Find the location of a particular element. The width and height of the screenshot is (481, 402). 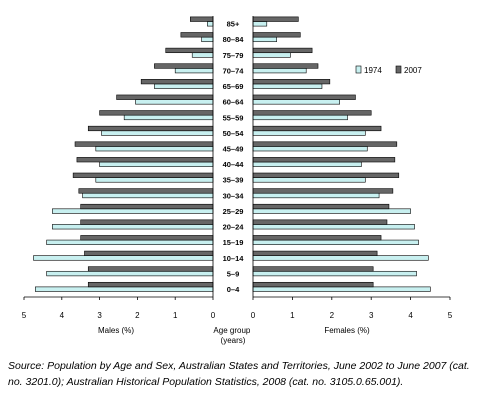

age-label-85: 85+ is located at coordinates (233, 24).